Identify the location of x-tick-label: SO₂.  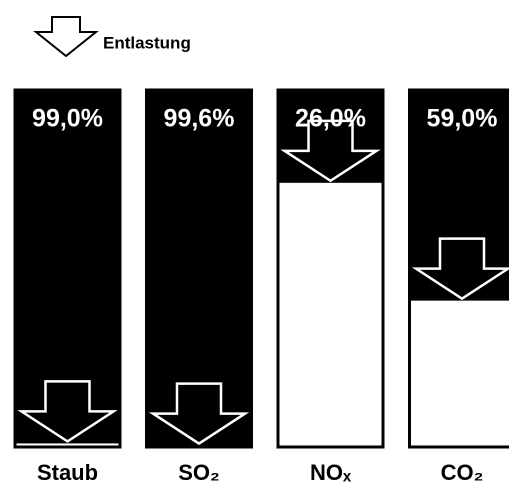
(199, 472).